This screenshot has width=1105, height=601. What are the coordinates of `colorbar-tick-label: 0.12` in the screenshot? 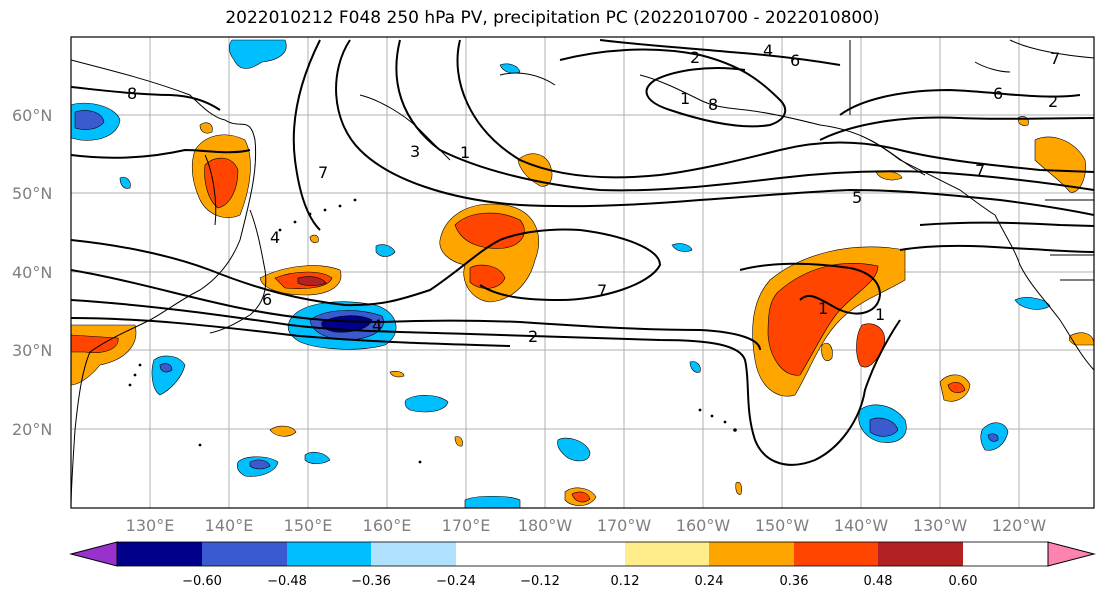 It's located at (625, 581).